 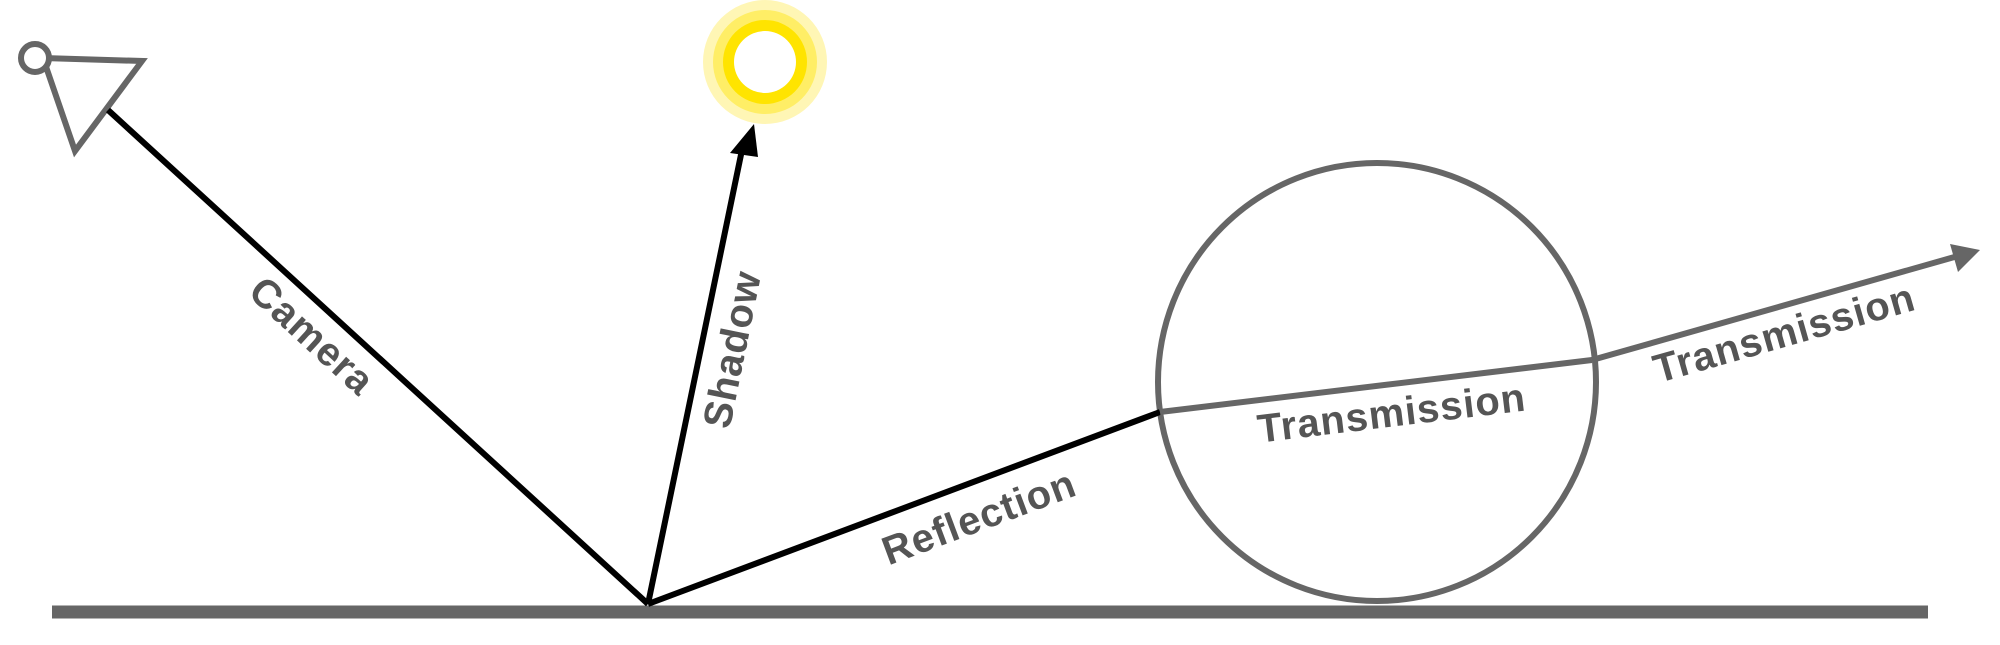 What do you see at coordinates (1376, 386) in the screenshot?
I see `transmission-ray-inner` at bounding box center [1376, 386].